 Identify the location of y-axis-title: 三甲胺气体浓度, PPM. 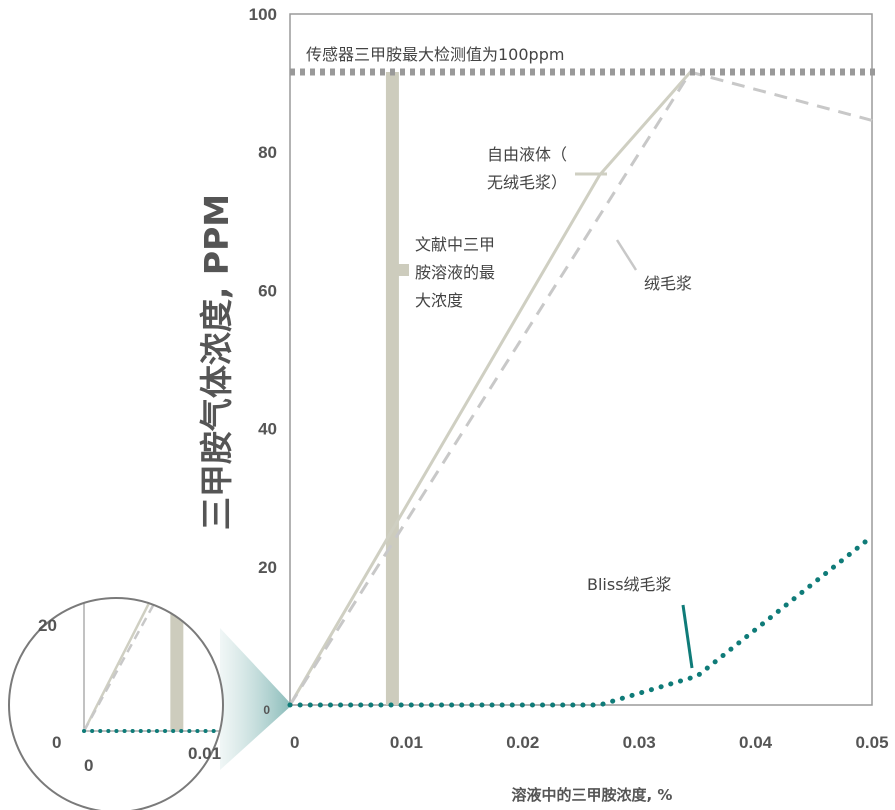
(216, 362).